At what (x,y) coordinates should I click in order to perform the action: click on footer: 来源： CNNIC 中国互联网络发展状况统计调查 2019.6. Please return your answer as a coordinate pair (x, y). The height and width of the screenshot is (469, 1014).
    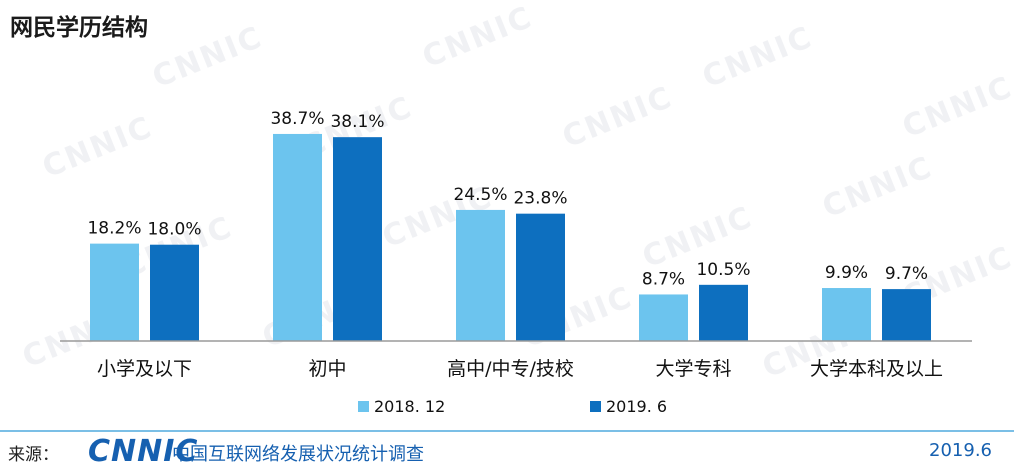
    Looking at the image, I should click on (507, 451).